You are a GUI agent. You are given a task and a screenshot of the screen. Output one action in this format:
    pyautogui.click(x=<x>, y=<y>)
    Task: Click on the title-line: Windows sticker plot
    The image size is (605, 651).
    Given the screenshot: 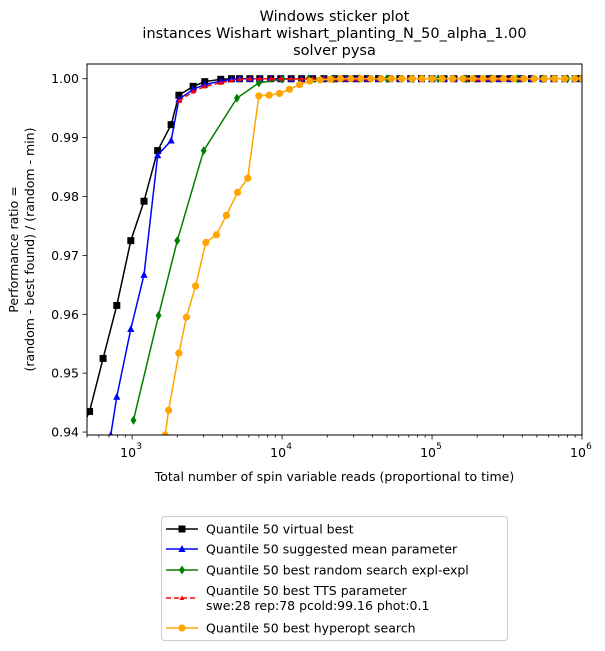 What is the action you would take?
    pyautogui.click(x=335, y=17)
    